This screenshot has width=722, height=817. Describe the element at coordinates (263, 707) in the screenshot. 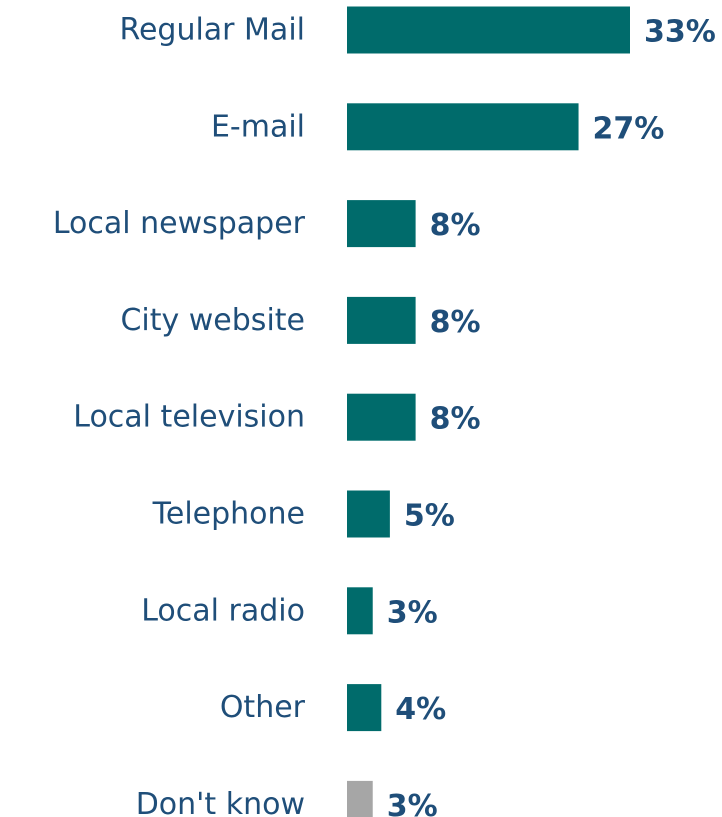

I see `category-label-7: Other` at that location.